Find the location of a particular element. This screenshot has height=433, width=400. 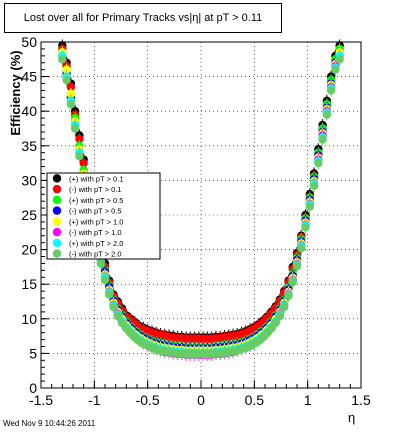

legend-label: (+) with pT > 0.1 is located at coordinates (96, 178).